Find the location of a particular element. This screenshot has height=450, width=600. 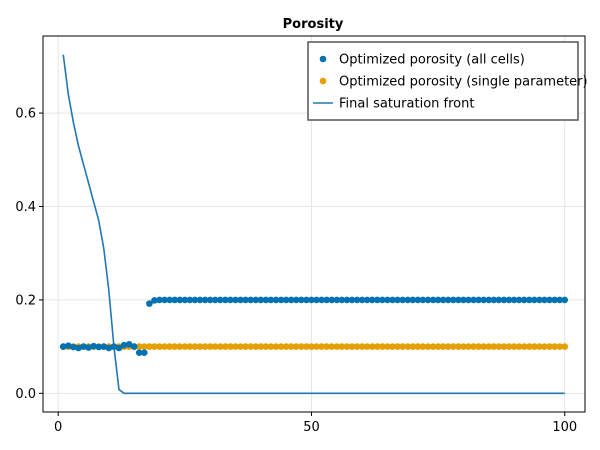

x-tick-label: 100 is located at coordinates (564, 427).